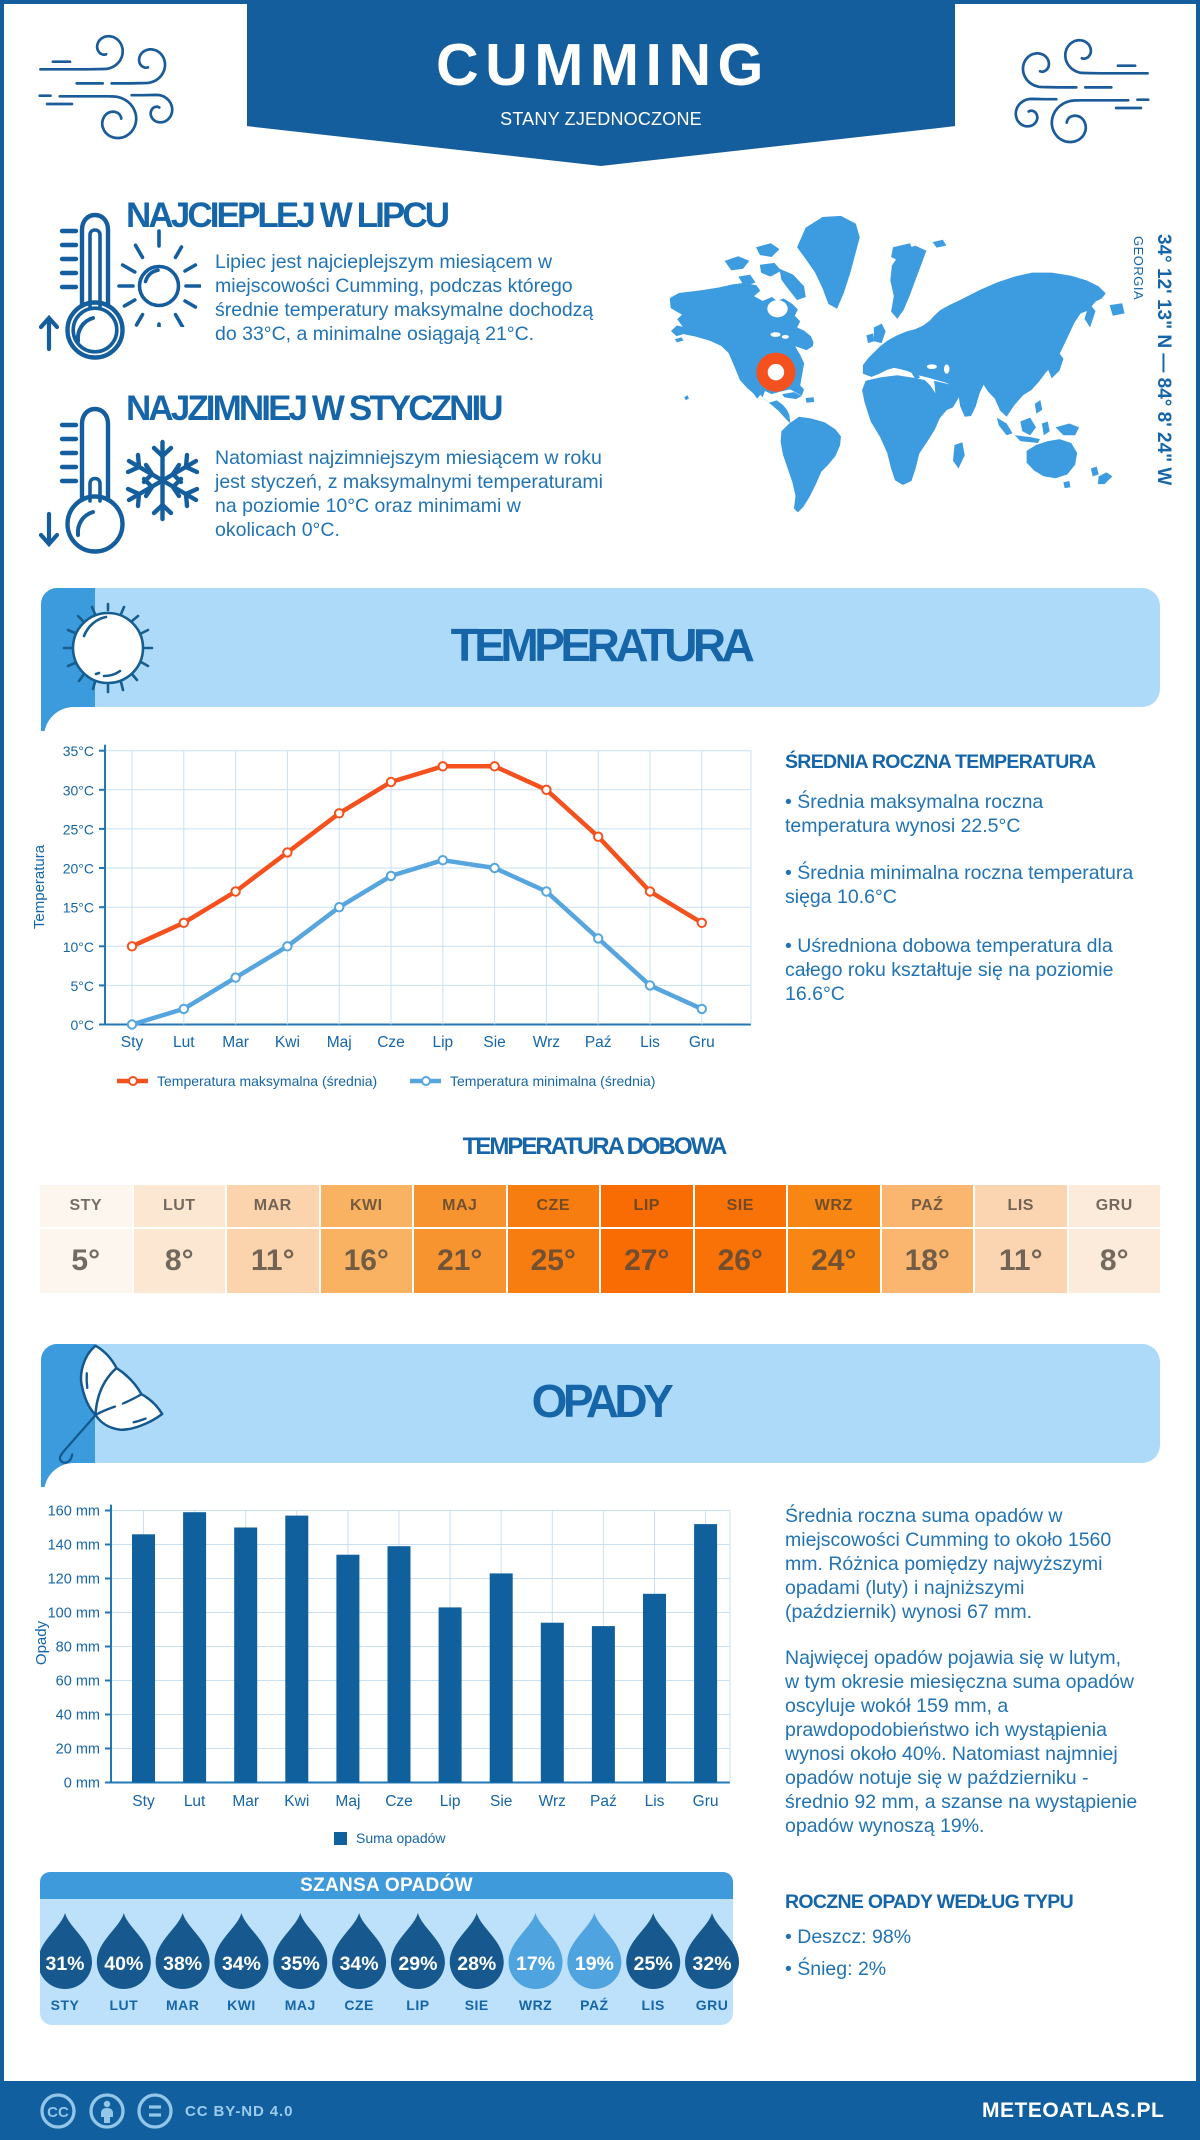 This screenshot has height=2140, width=1200. I want to click on svg-text: 29%, so click(417, 1964).